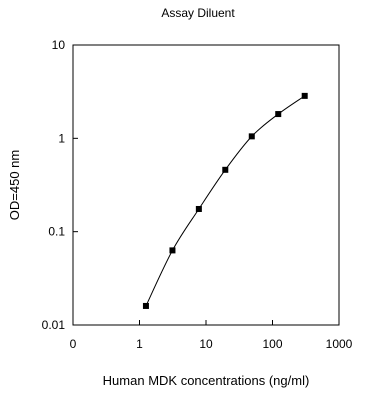 This screenshot has height=399, width=367. I want to click on x-axis-ticks: 0 1 10 100 1000, so click(211, 335).